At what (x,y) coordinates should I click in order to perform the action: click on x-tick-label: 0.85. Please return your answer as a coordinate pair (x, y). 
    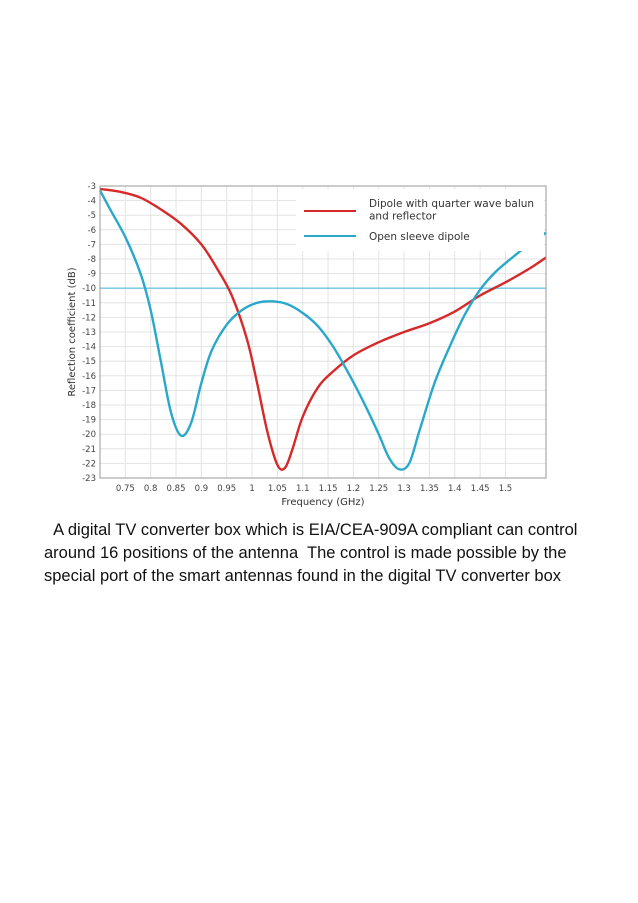
    Looking at the image, I should click on (176, 489).